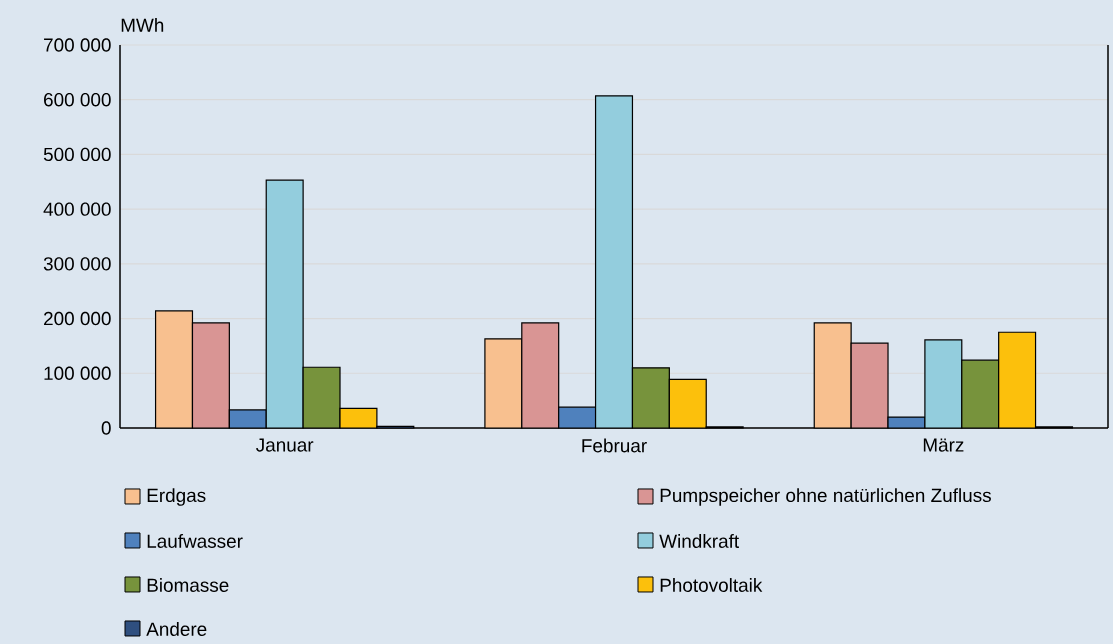 The height and width of the screenshot is (644, 1113). What do you see at coordinates (106, 428) in the screenshot?
I see `y-tick-label: 0` at bounding box center [106, 428].